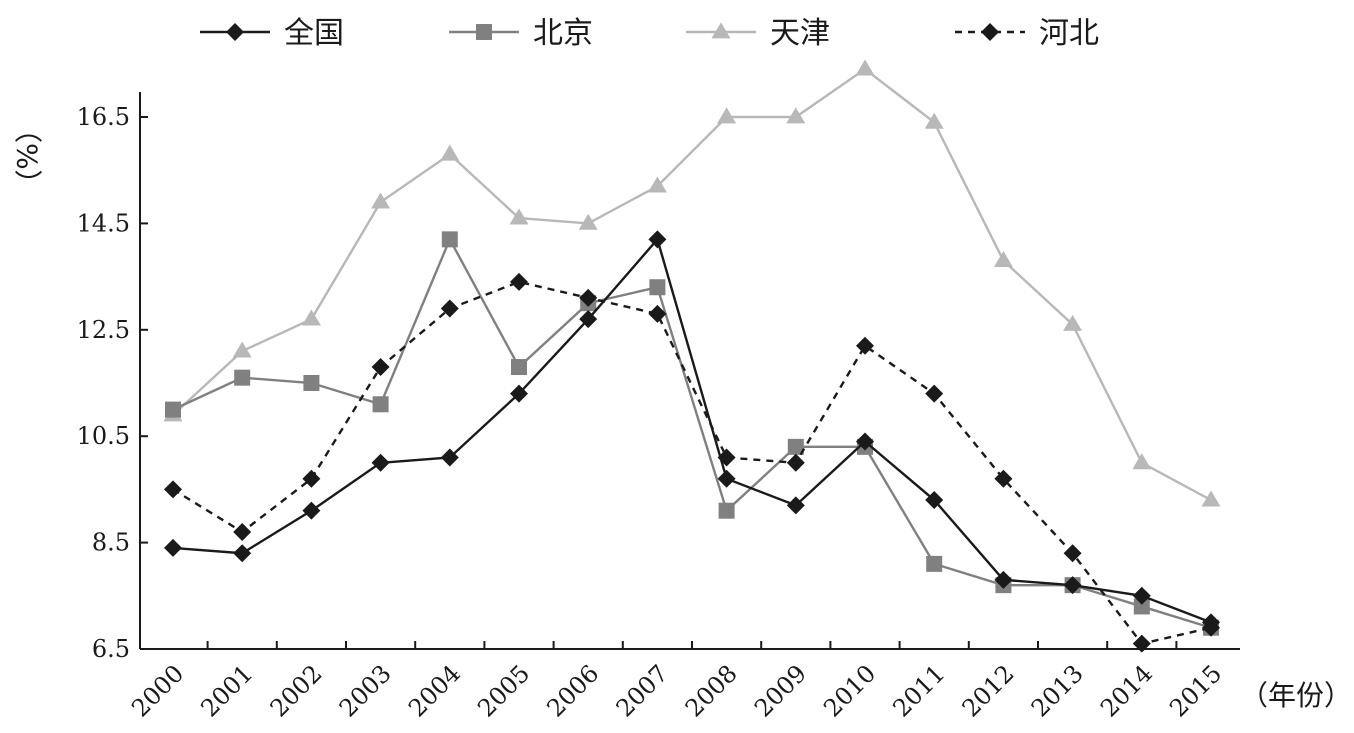 The image size is (1354, 733). I want to click on x-tick-label: 2004, so click(434, 690).